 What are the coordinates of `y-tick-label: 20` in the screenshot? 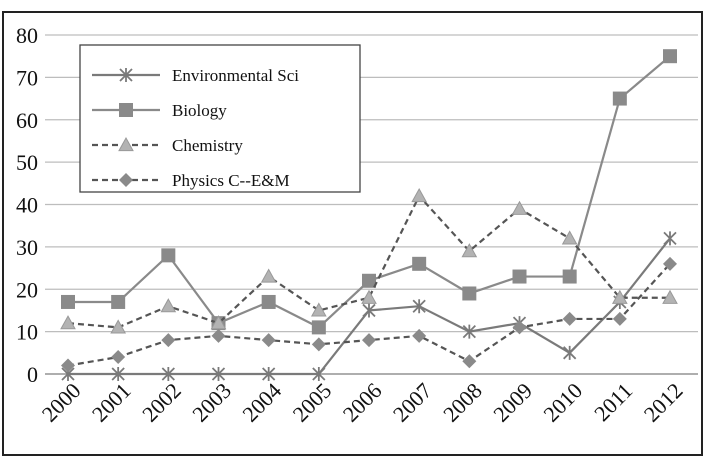 It's located at (27, 289).